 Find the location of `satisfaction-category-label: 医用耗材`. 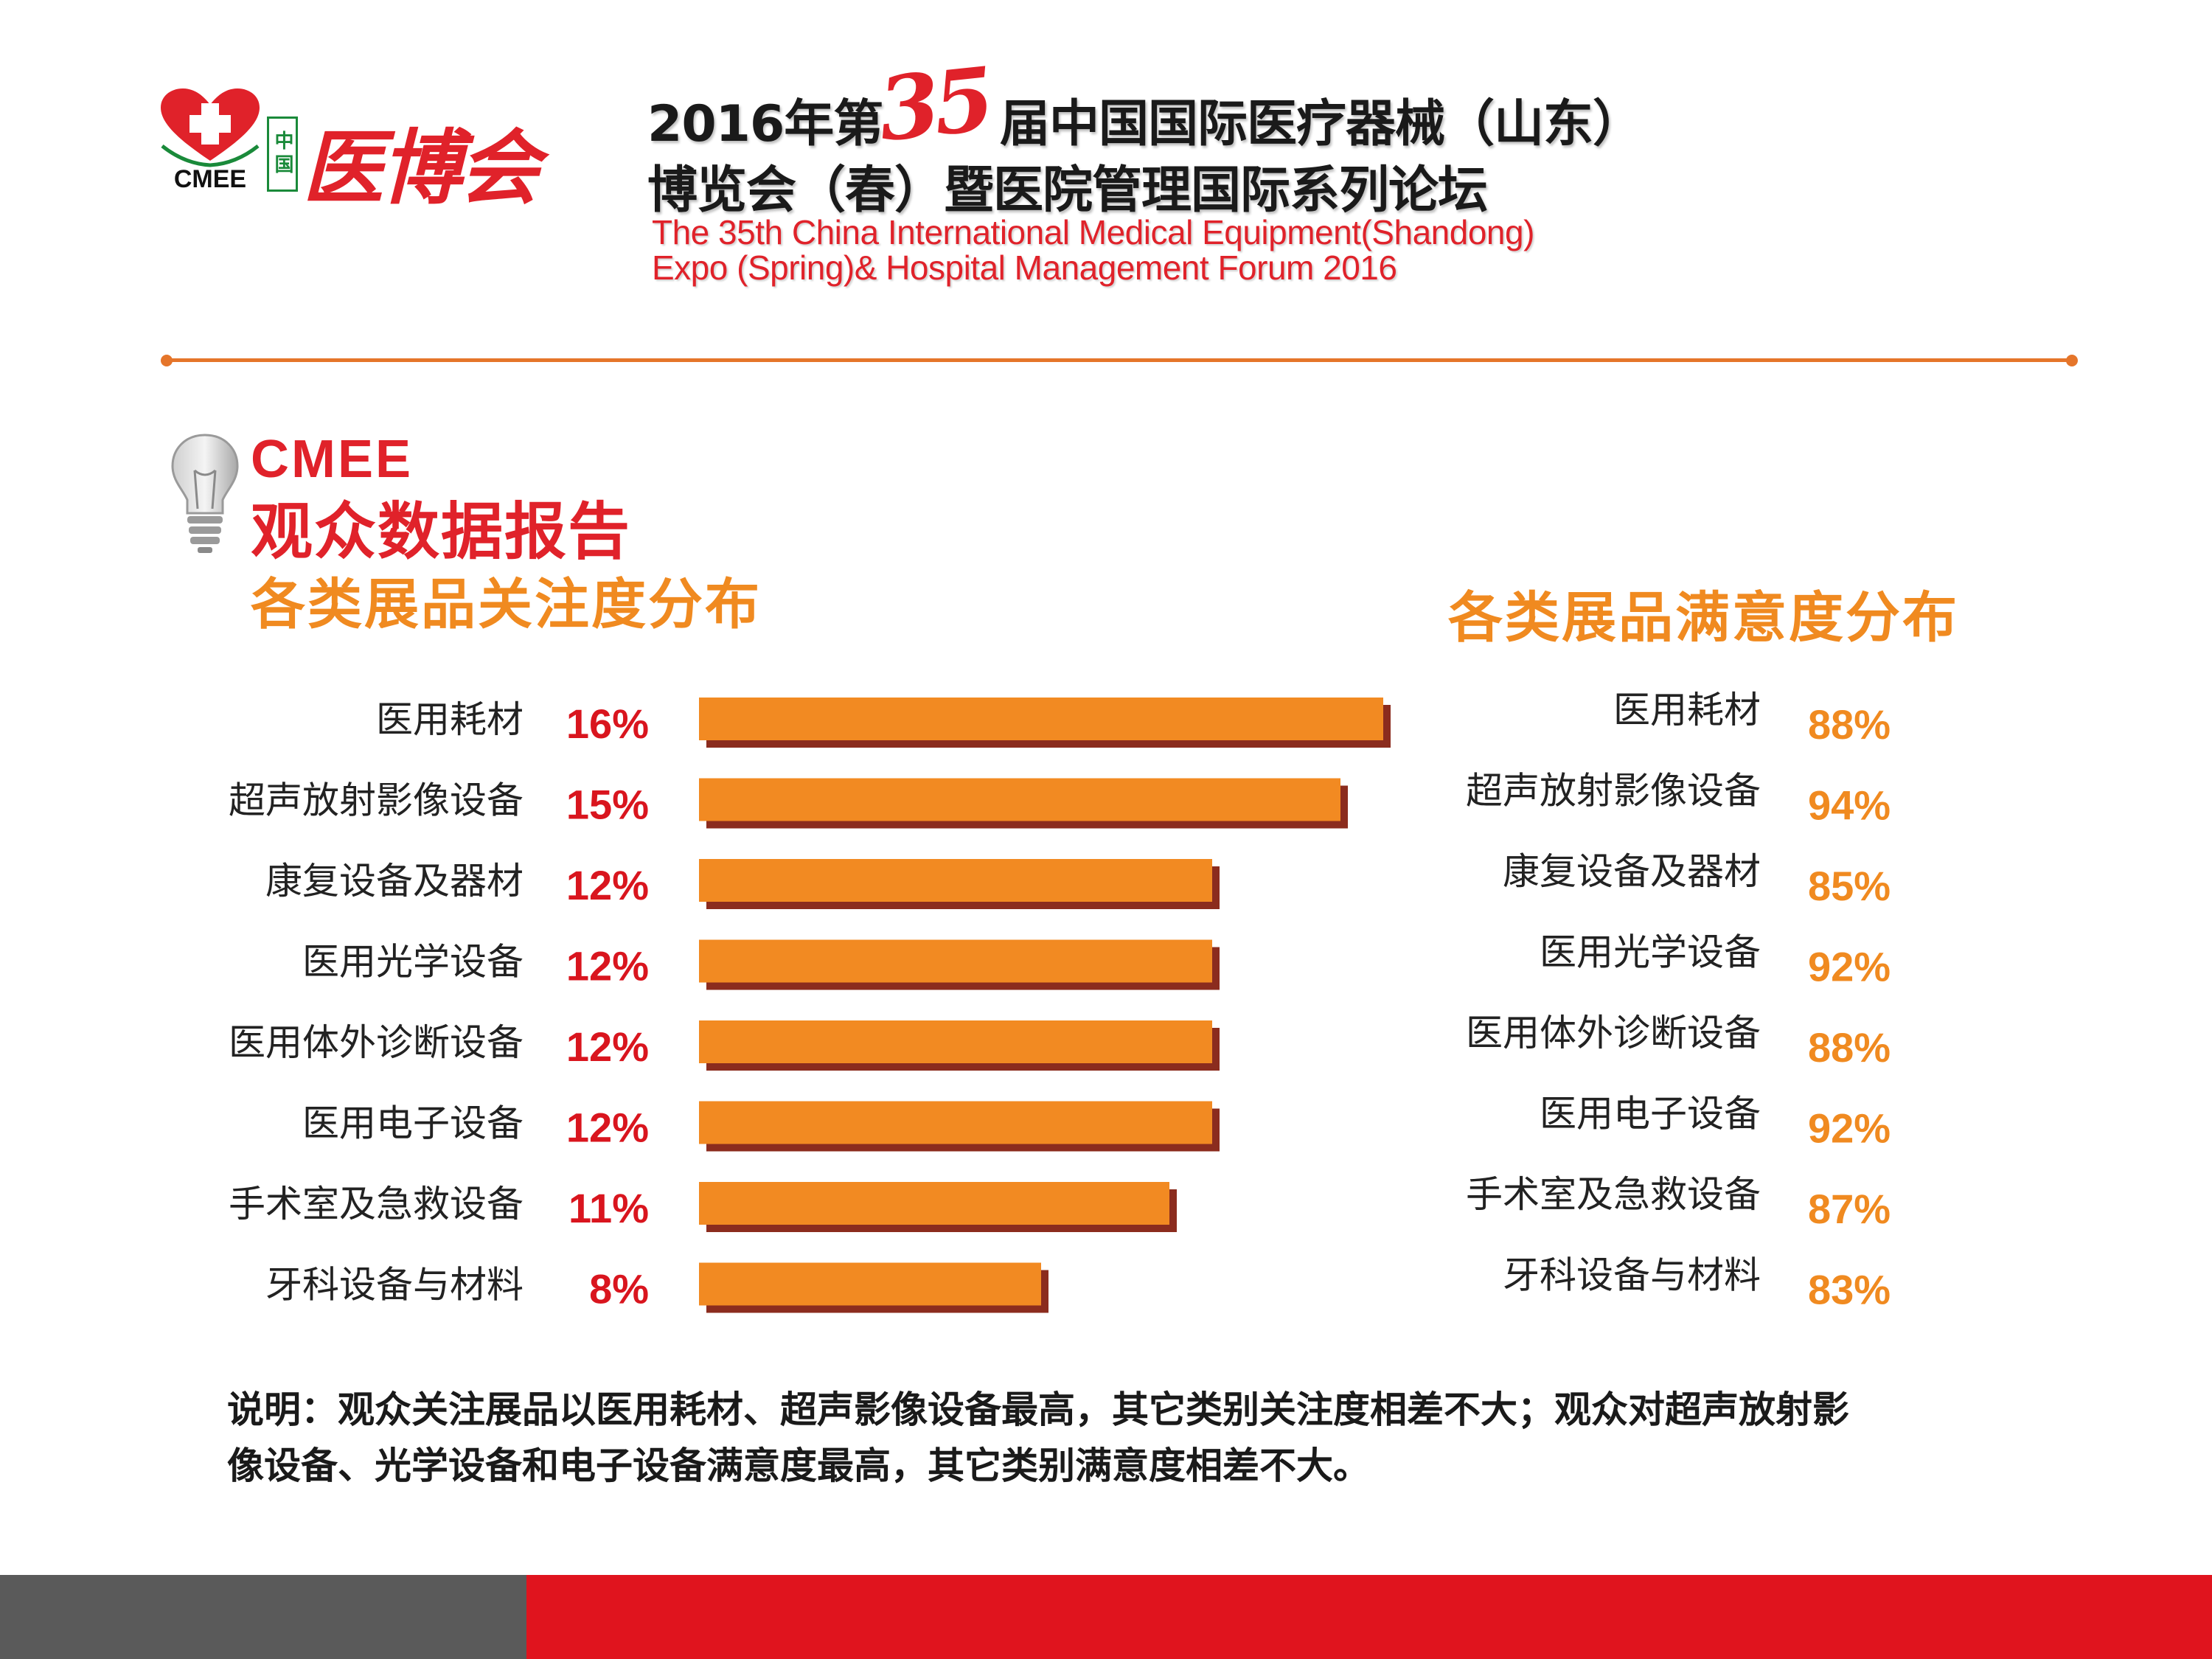

satisfaction-category-label: 医用耗材 is located at coordinates (1687, 710).